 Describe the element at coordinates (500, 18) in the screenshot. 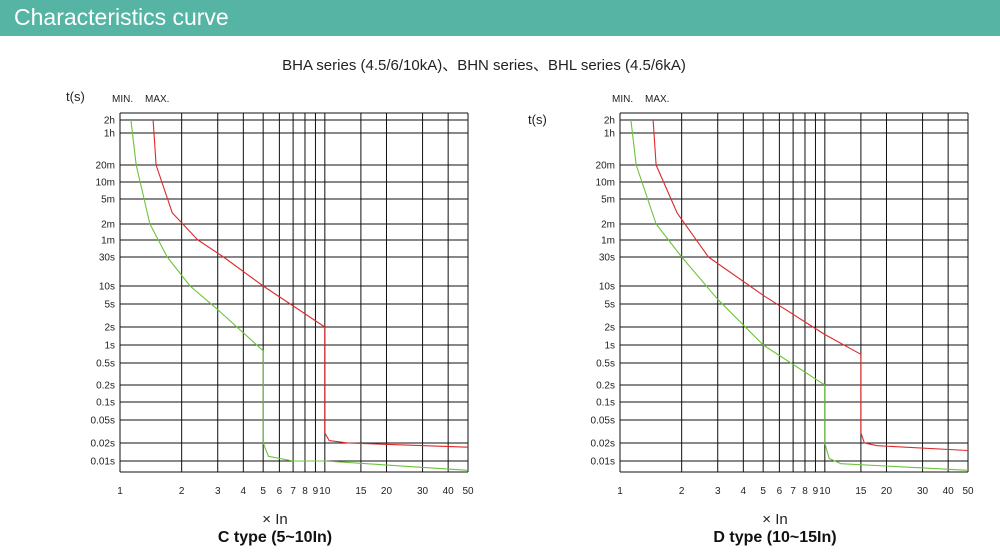

I see `header-banner: Characteristics curve` at that location.